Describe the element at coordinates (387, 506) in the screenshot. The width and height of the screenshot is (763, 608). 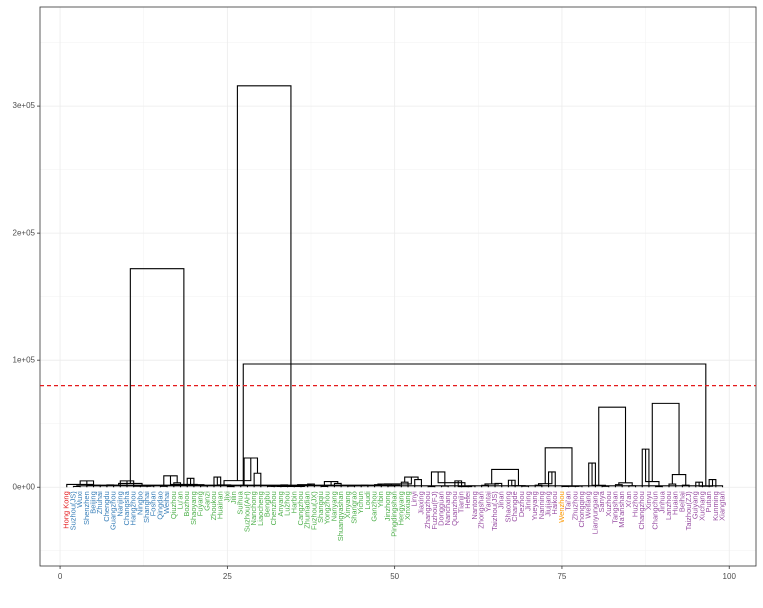
I see `leaf-label: Jinzhong` at that location.